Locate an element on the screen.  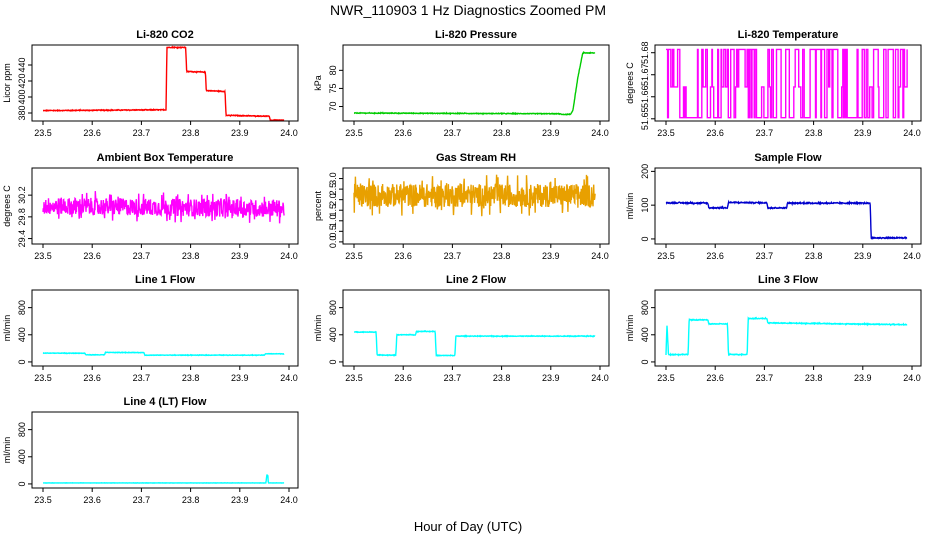
y-axis-label: Licor ppm is located at coordinates (7, 83).